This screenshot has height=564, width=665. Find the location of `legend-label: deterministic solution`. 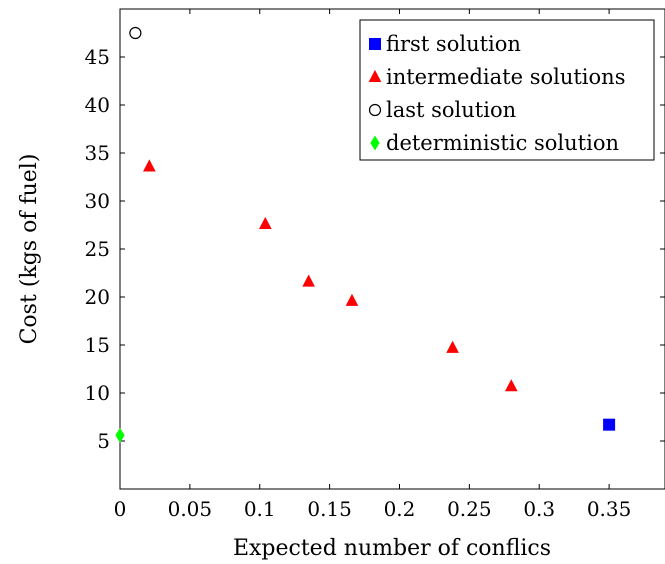

legend-label: deterministic solution is located at coordinates (502, 143).